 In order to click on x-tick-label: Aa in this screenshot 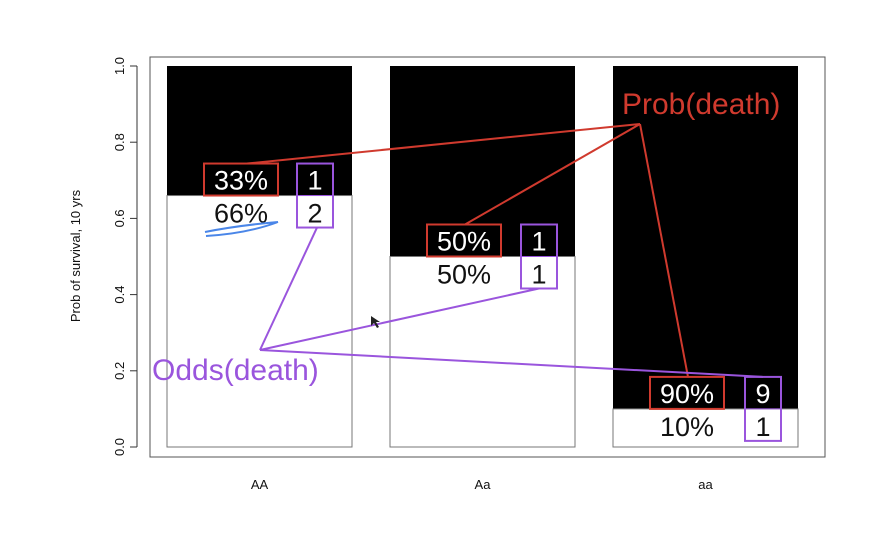, I will do `click(483, 484)`.